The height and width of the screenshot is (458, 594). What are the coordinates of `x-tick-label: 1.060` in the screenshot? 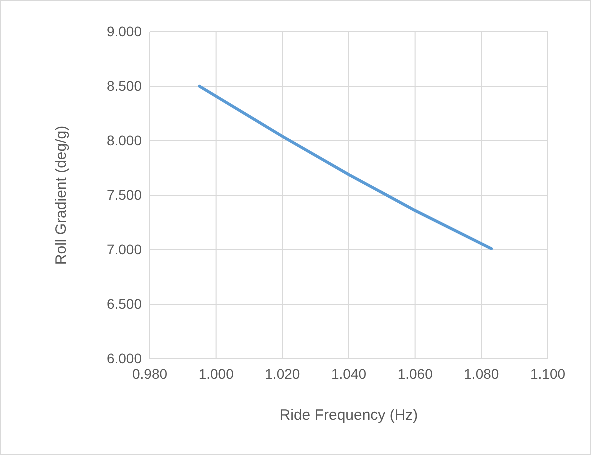 It's located at (416, 374).